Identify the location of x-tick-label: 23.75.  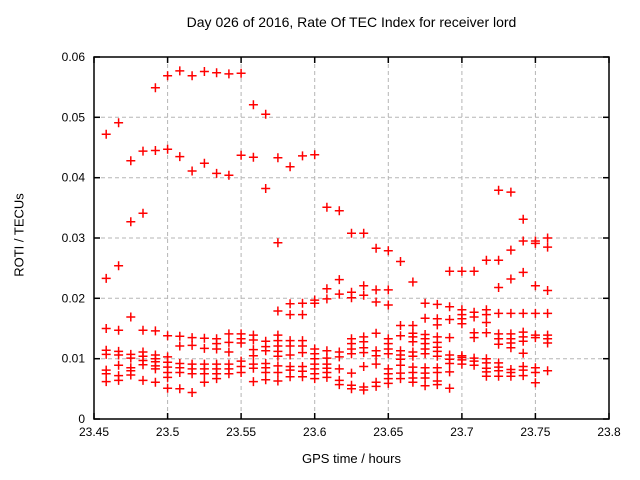
(535, 432).